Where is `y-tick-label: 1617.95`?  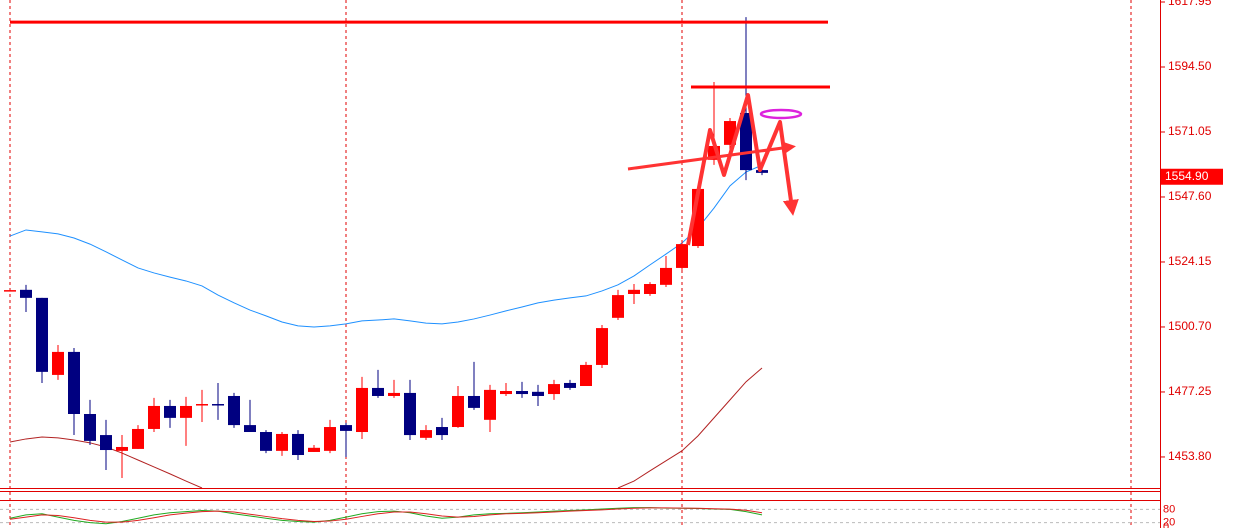
y-tick-label: 1617.95 is located at coordinates (1190, 4).